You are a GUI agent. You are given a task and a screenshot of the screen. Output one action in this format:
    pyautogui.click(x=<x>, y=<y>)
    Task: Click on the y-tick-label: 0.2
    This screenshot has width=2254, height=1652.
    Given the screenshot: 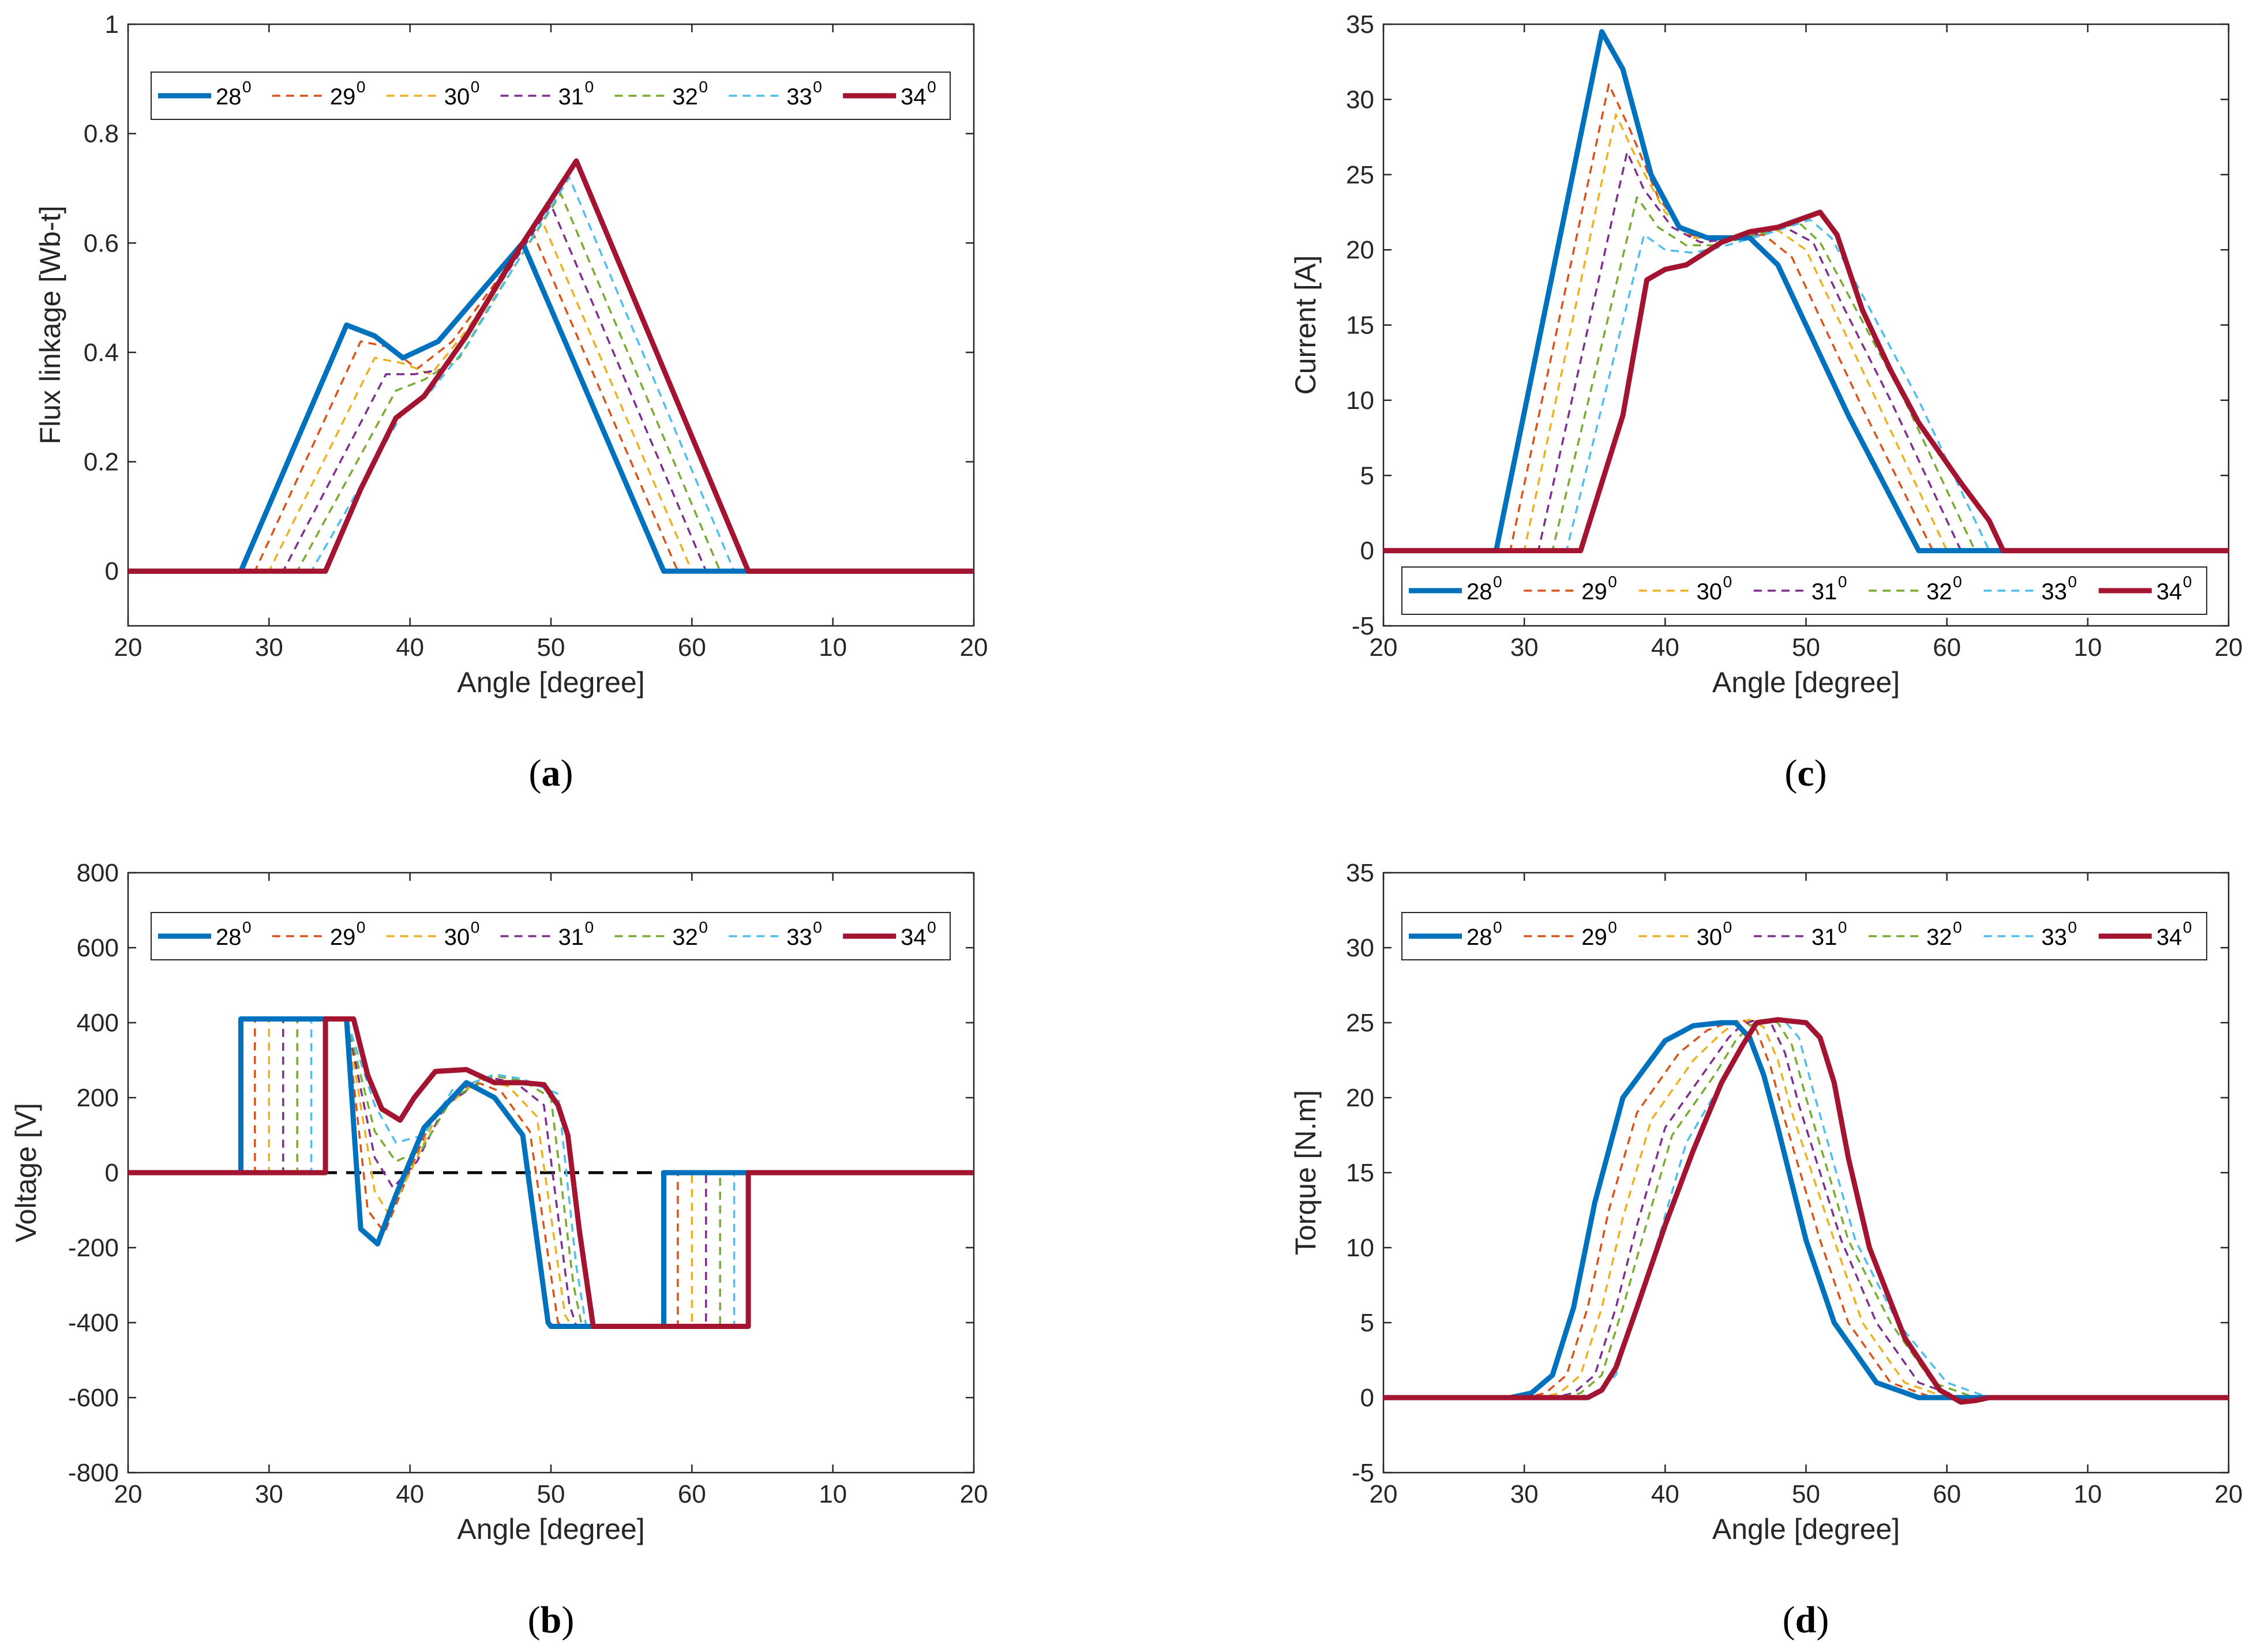 What is the action you would take?
    pyautogui.click(x=101, y=462)
    